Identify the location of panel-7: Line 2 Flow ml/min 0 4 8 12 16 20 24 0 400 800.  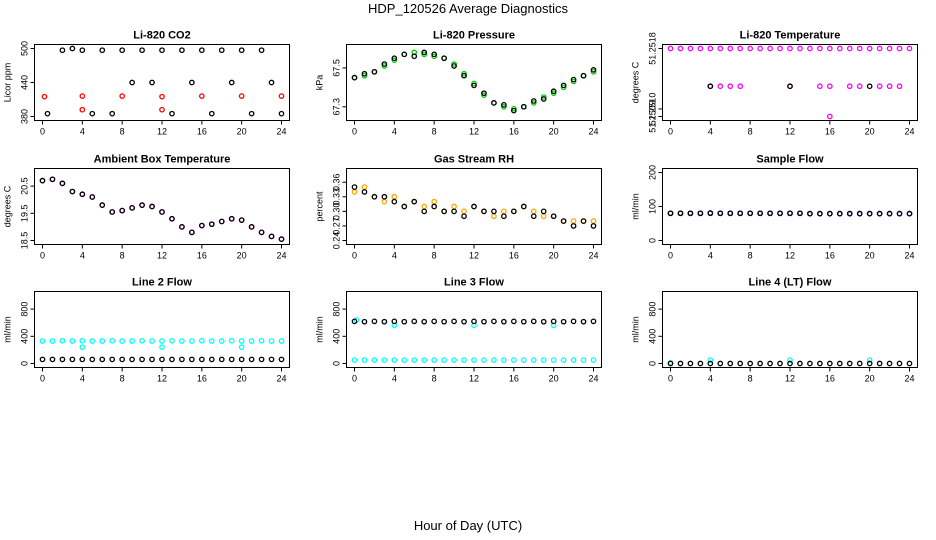
(146, 330).